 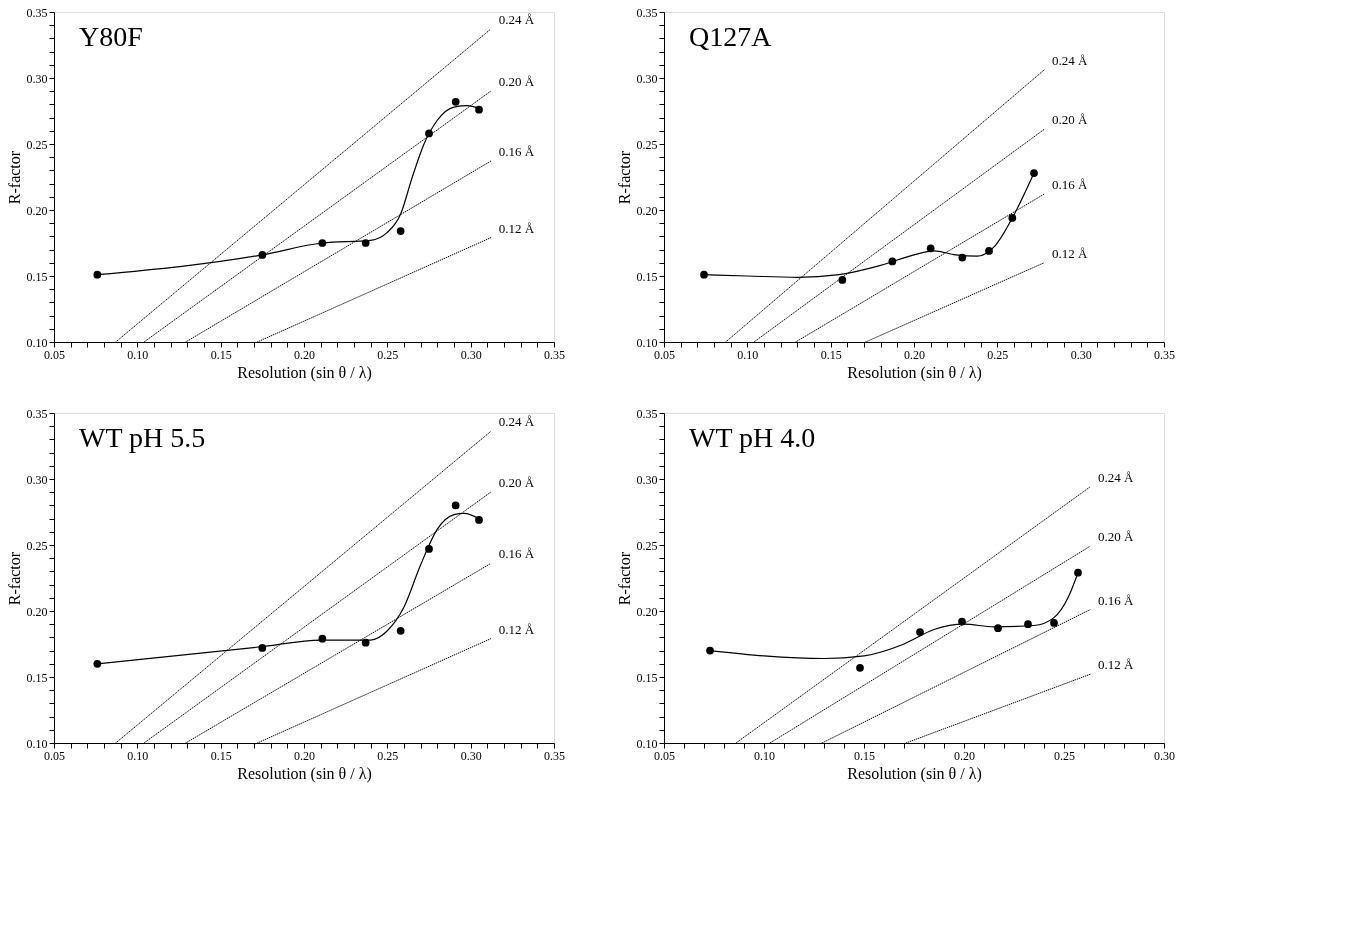 What do you see at coordinates (111, 36) in the screenshot?
I see `chart-title: Y80F` at bounding box center [111, 36].